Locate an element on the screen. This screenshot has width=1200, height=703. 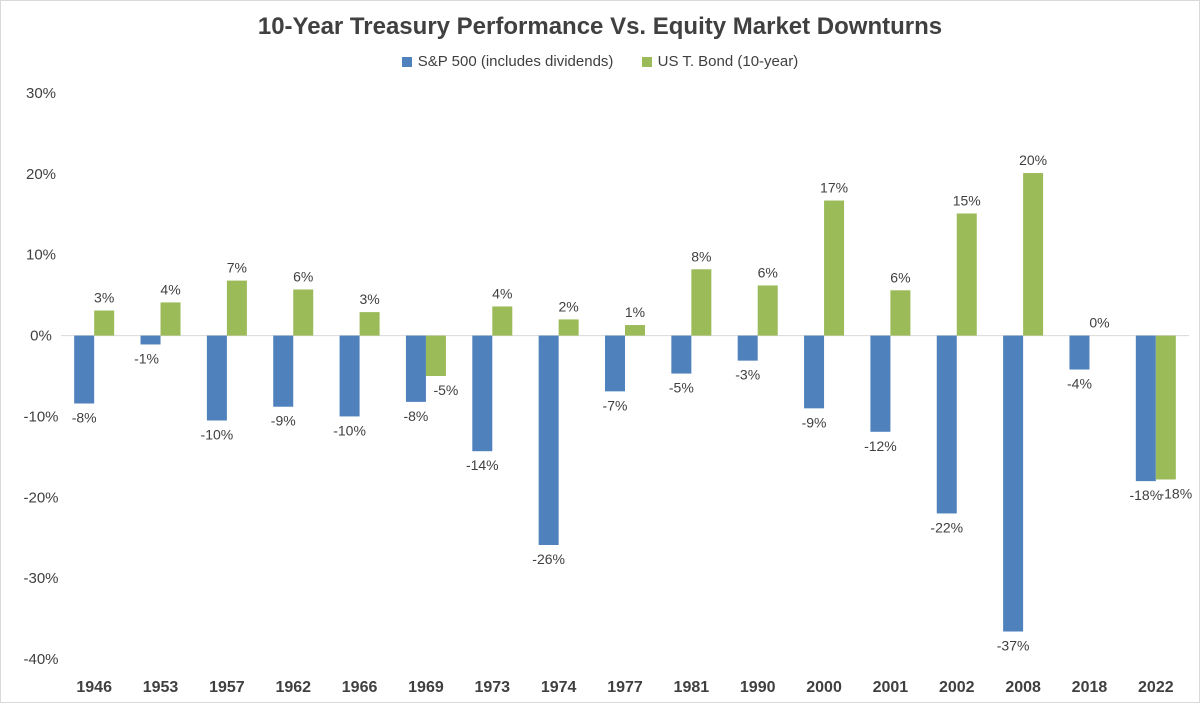
data-label-sp500: -14% is located at coordinates (482, 465).